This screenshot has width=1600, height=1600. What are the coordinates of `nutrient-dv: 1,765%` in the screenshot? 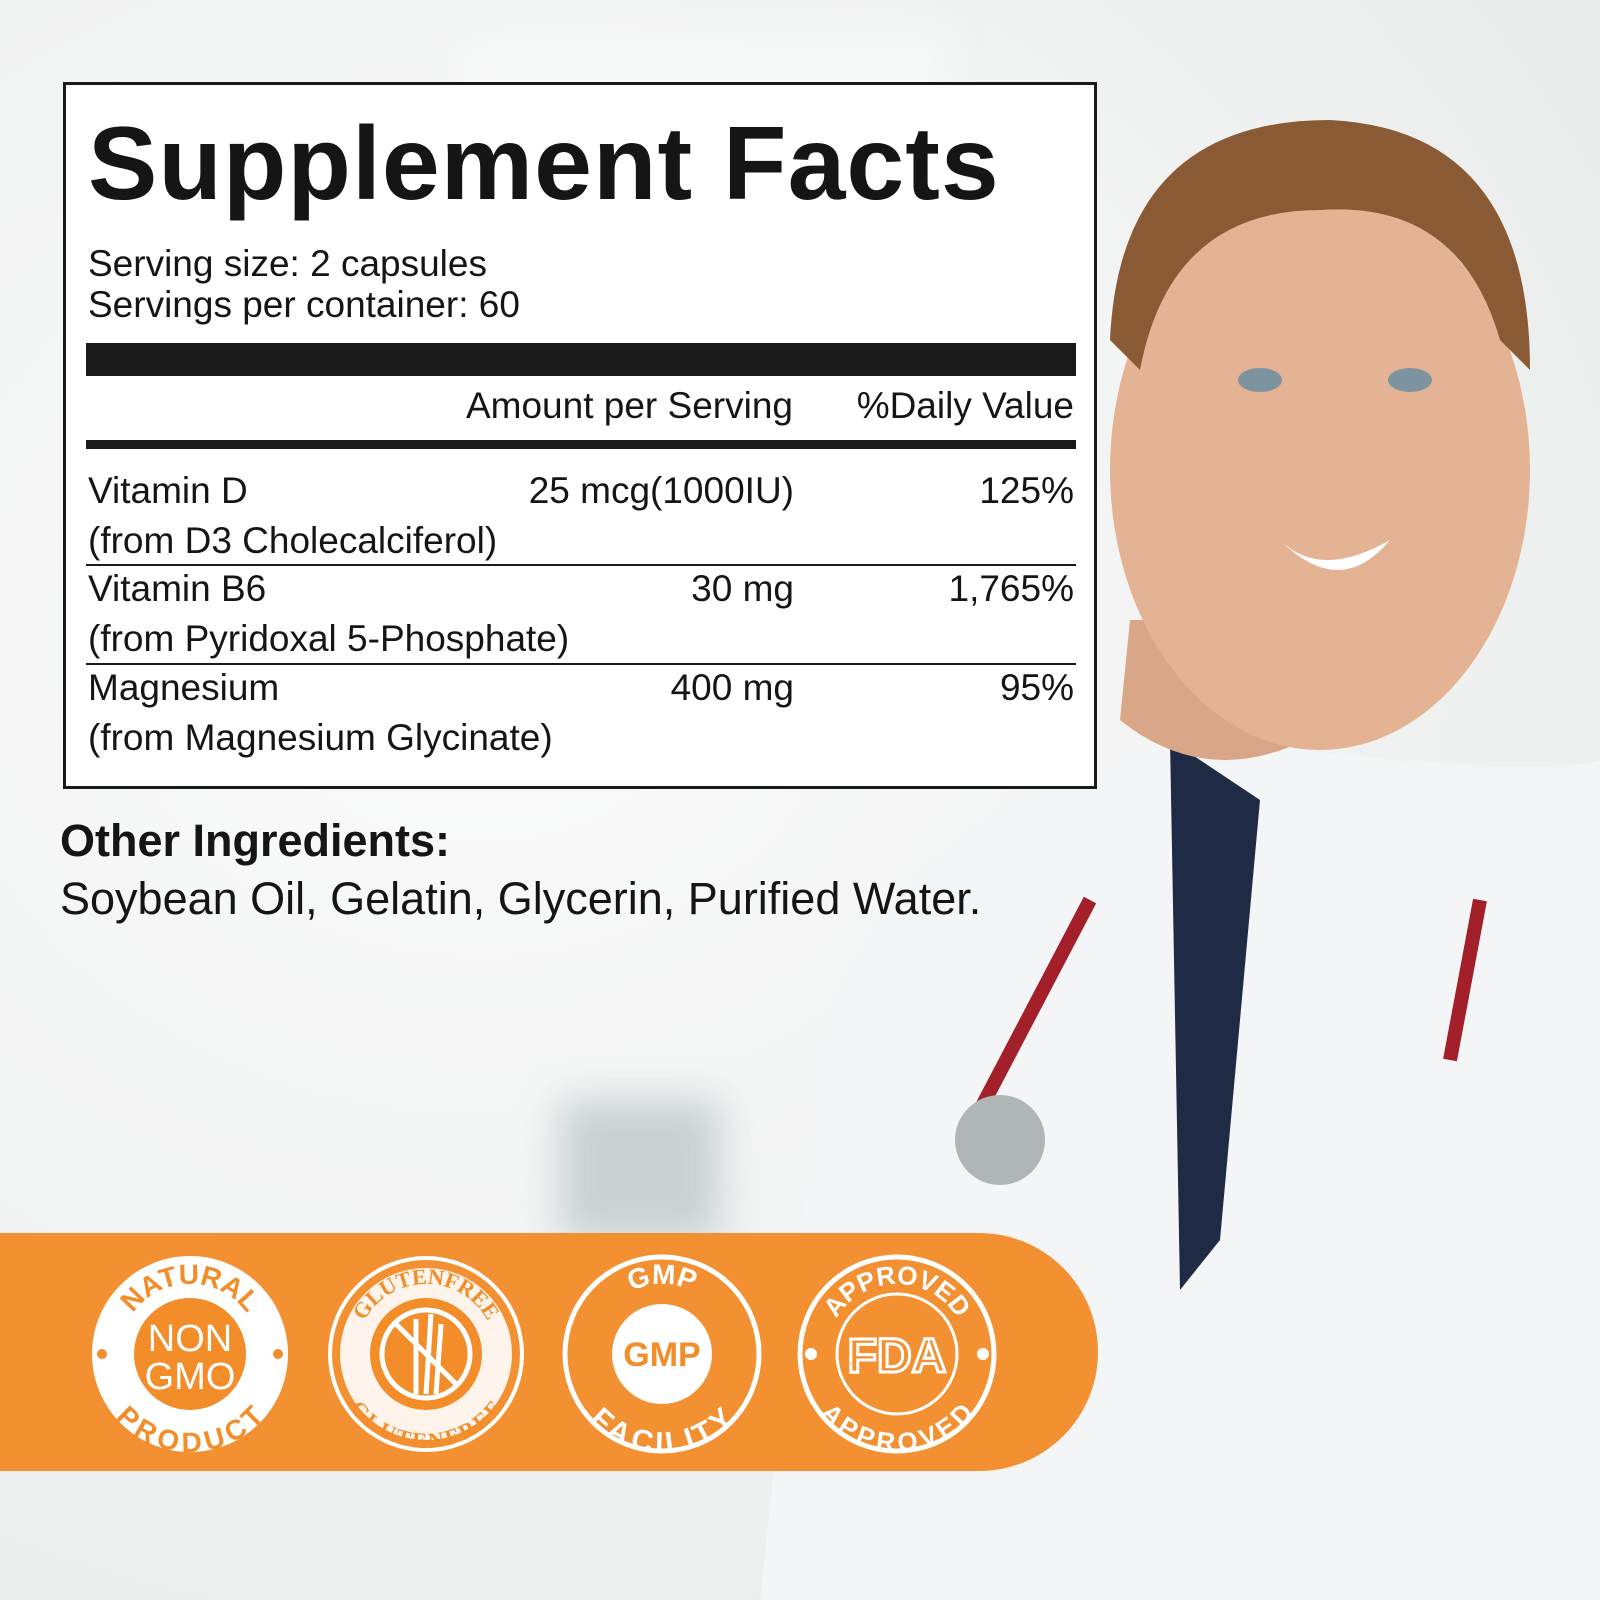 It's located at (1011, 588).